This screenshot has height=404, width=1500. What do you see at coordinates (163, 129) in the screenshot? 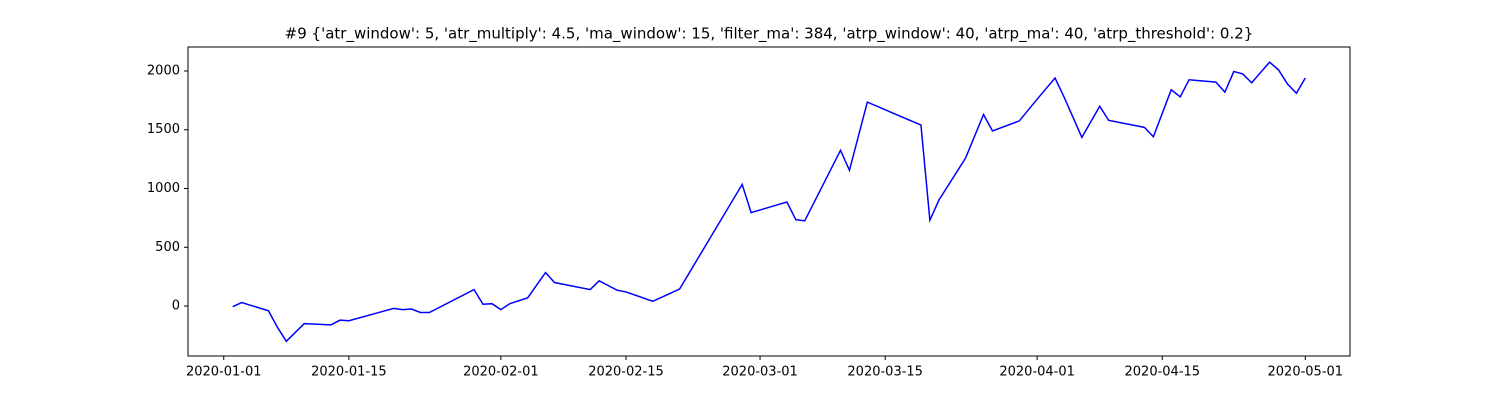
I see `y-tick-label: 1500` at bounding box center [163, 129].